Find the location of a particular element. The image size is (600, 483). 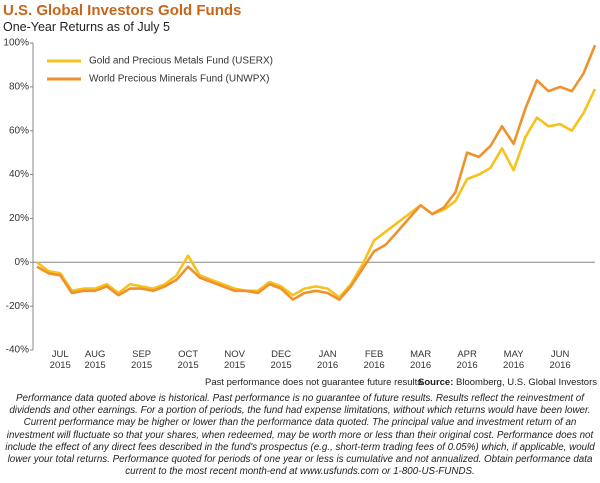

x-tick-label: JUN 2016 is located at coordinates (560, 360).